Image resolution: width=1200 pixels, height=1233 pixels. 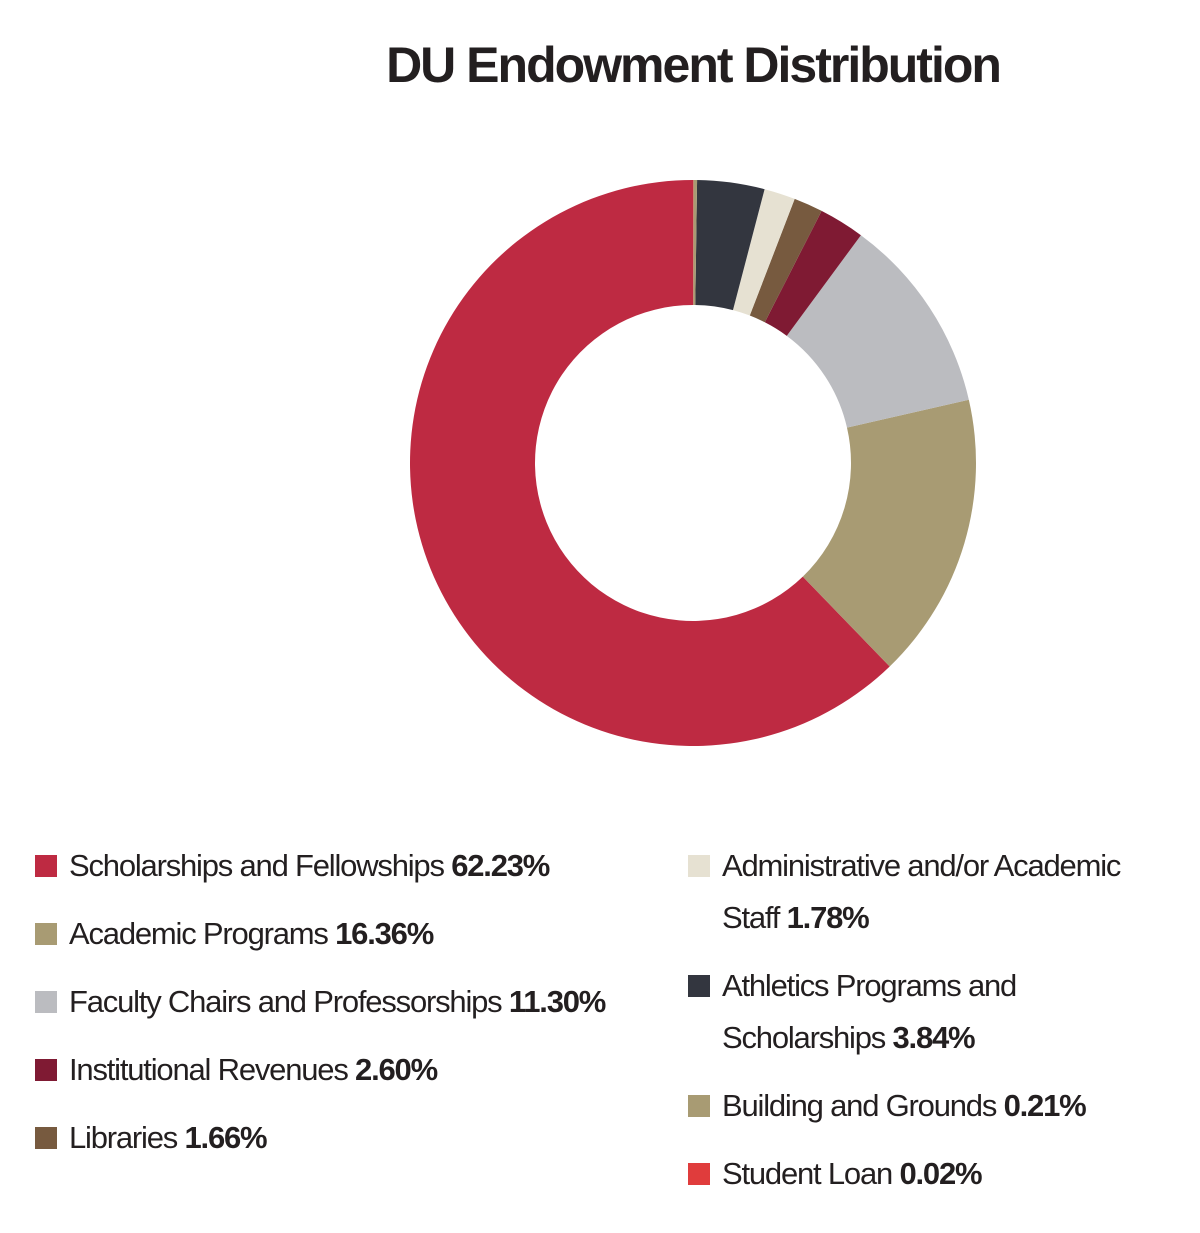 What do you see at coordinates (384, 933) in the screenshot?
I see `legend-value: 16.36%` at bounding box center [384, 933].